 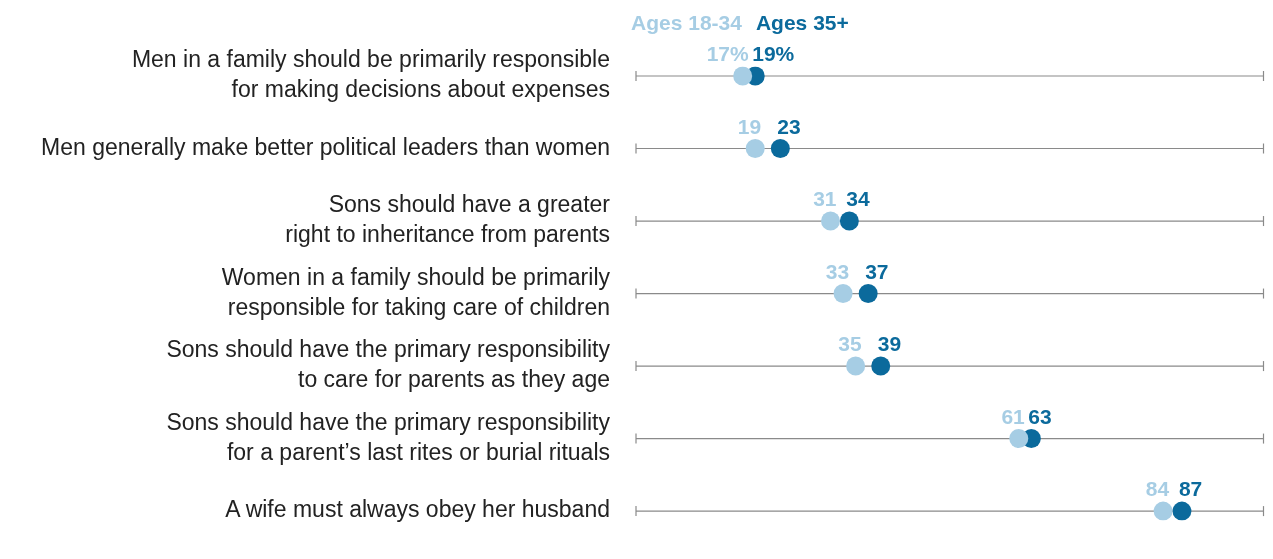 I want to click on data-label: 35, so click(x=850, y=344).